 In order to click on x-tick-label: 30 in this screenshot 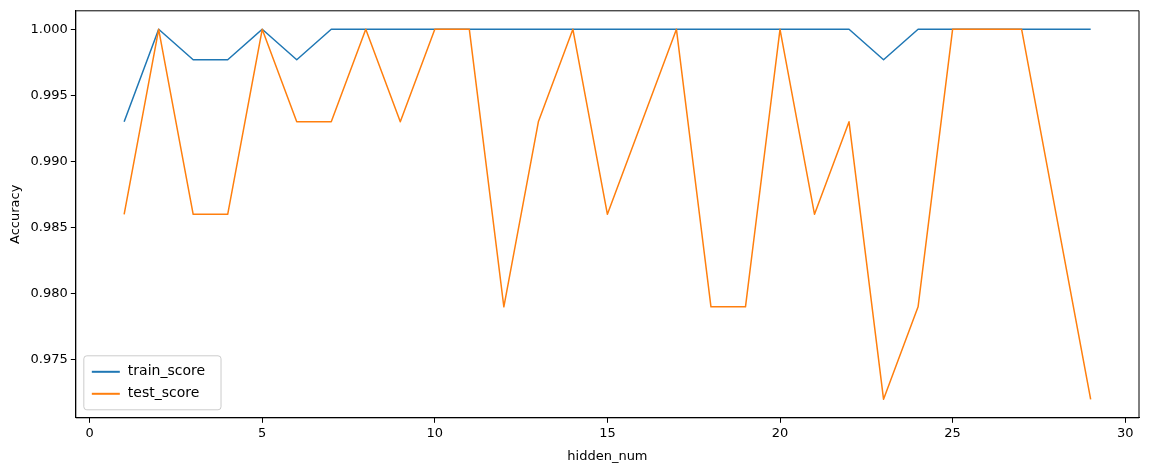, I will do `click(1125, 432)`.